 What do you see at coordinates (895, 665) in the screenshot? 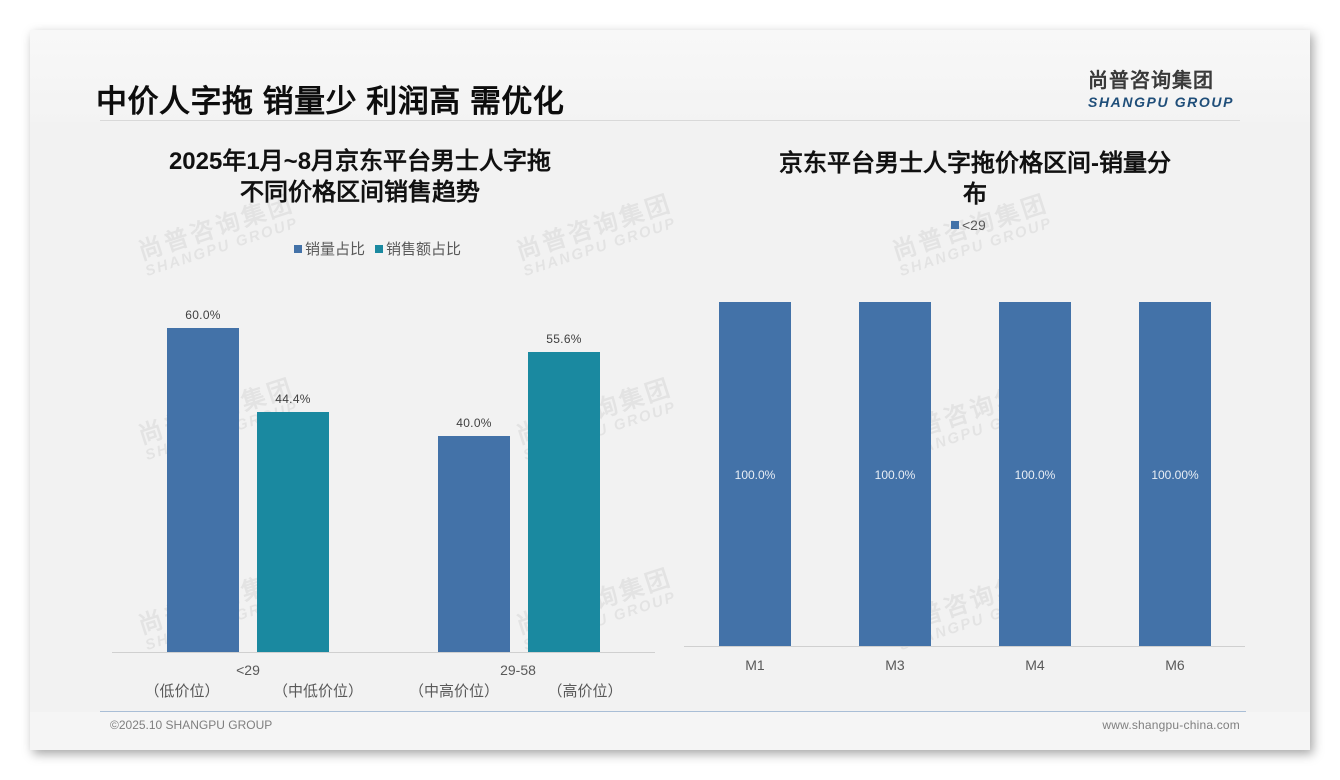
I see `category-label: M3` at bounding box center [895, 665].